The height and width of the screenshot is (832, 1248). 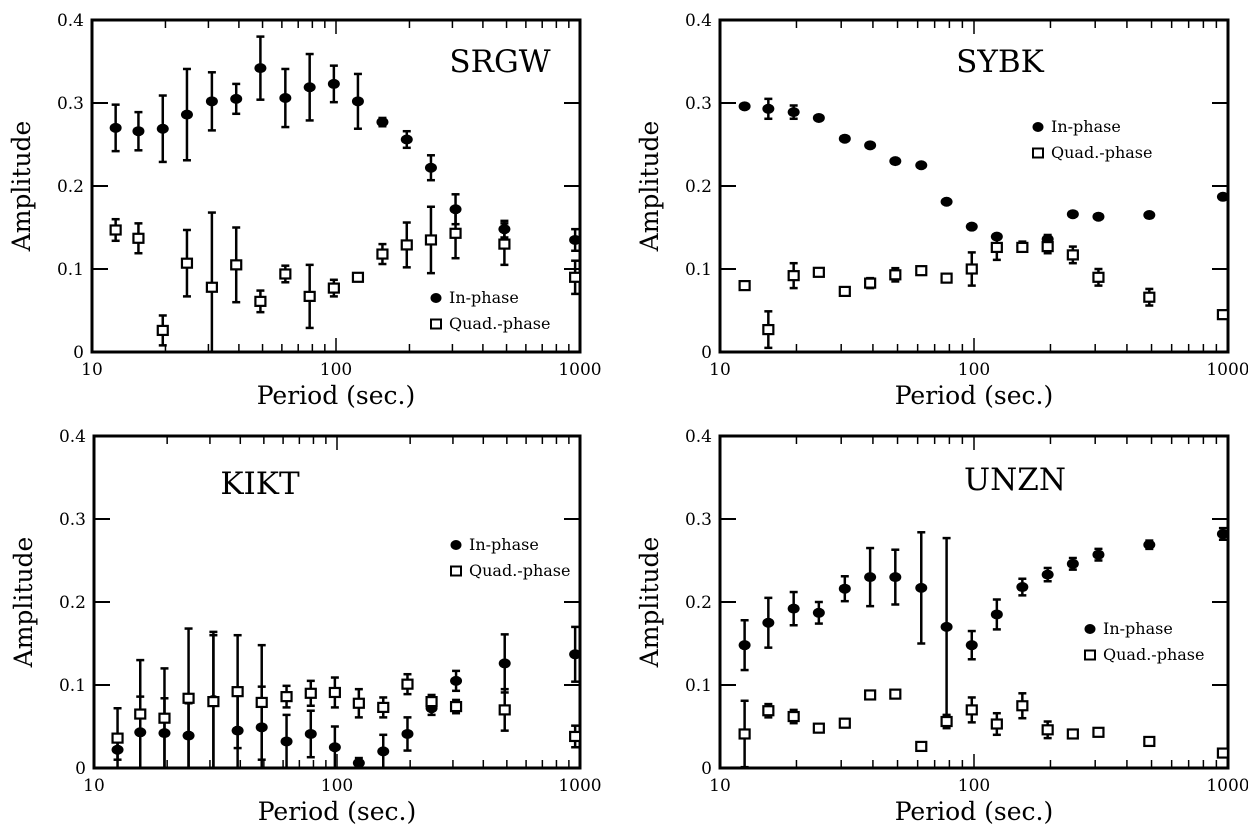 I want to click on y-tick-label: 0, so click(x=706, y=769).